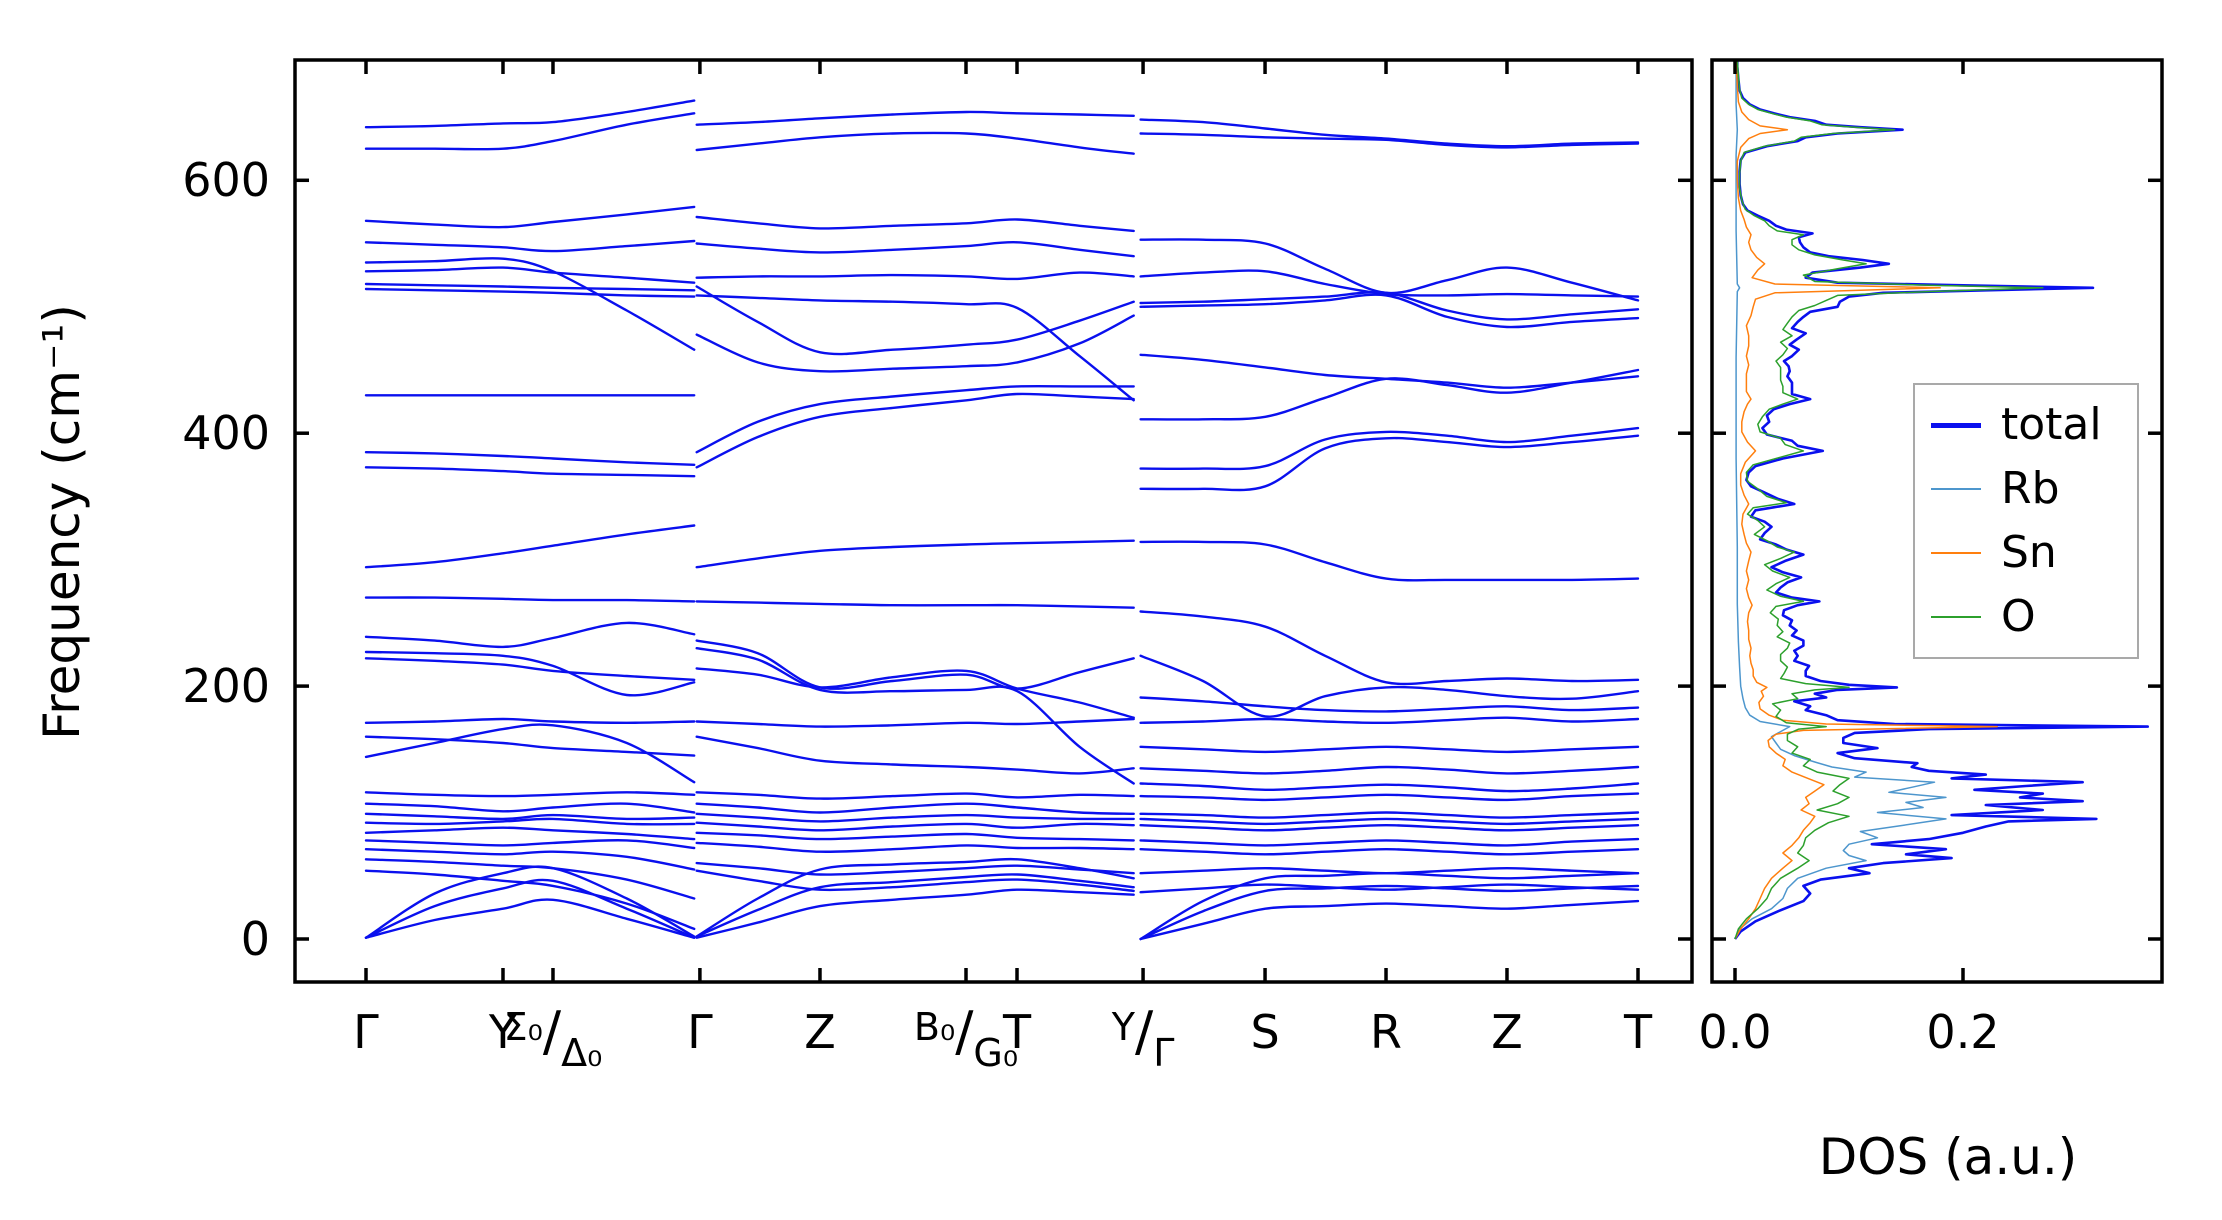  I want to click on dos-line-Rb, so click(1840, 500).